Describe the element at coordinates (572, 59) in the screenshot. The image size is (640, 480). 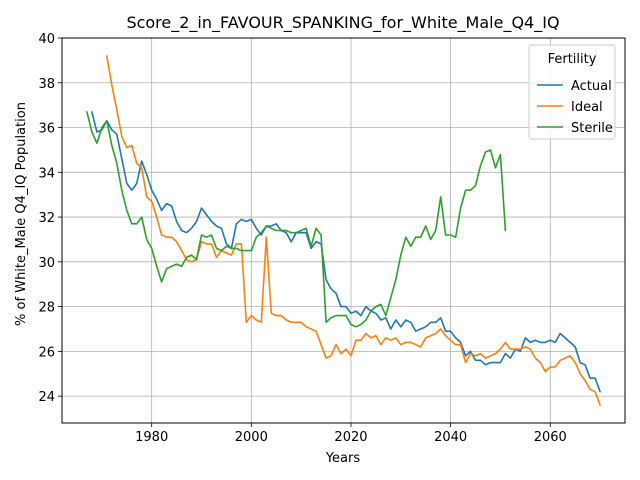
I see `legend-title: Fertility` at that location.